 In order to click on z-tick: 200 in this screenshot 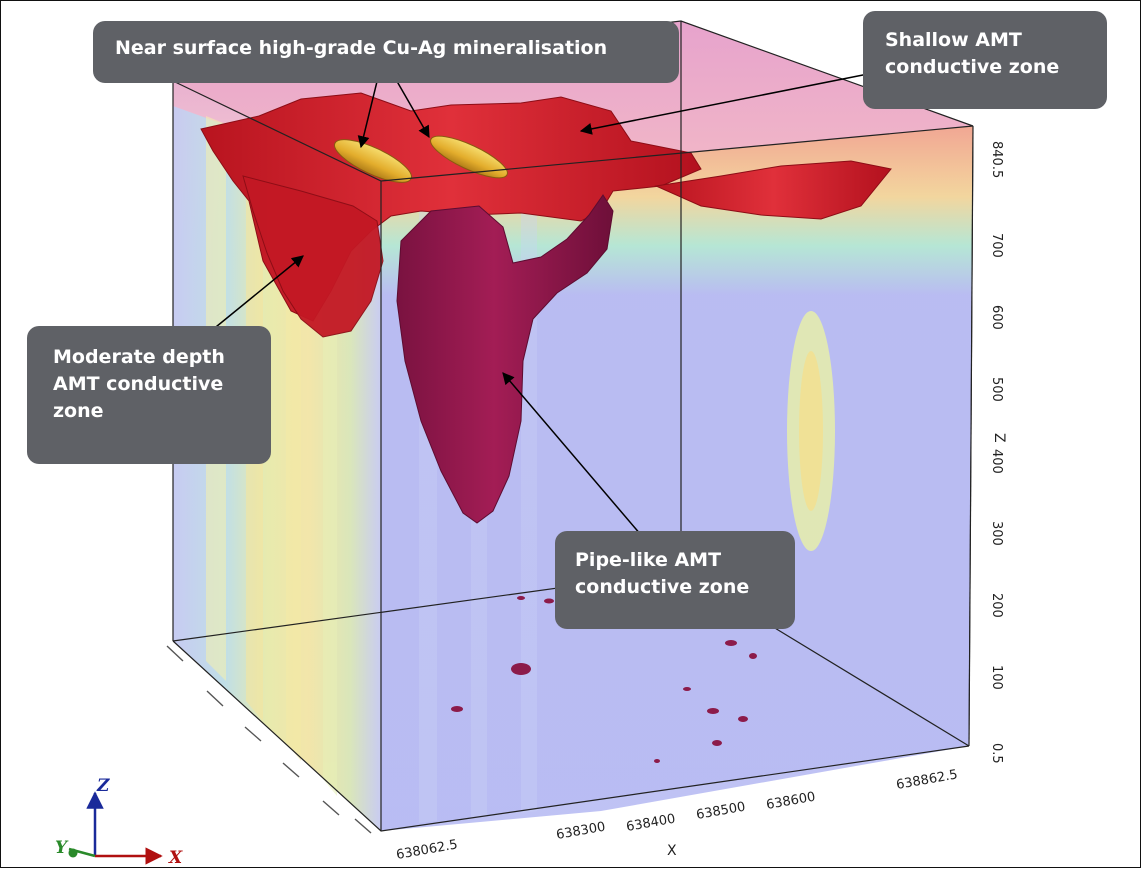, I will do `click(996, 605)`.